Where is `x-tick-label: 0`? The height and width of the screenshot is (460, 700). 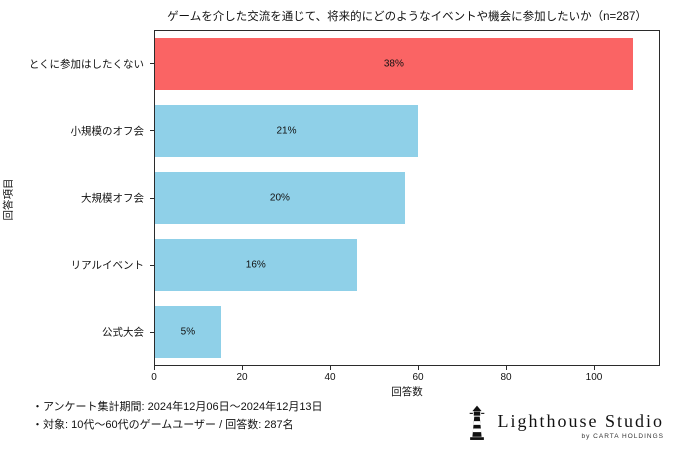
x-tick-label: 0 is located at coordinates (154, 377).